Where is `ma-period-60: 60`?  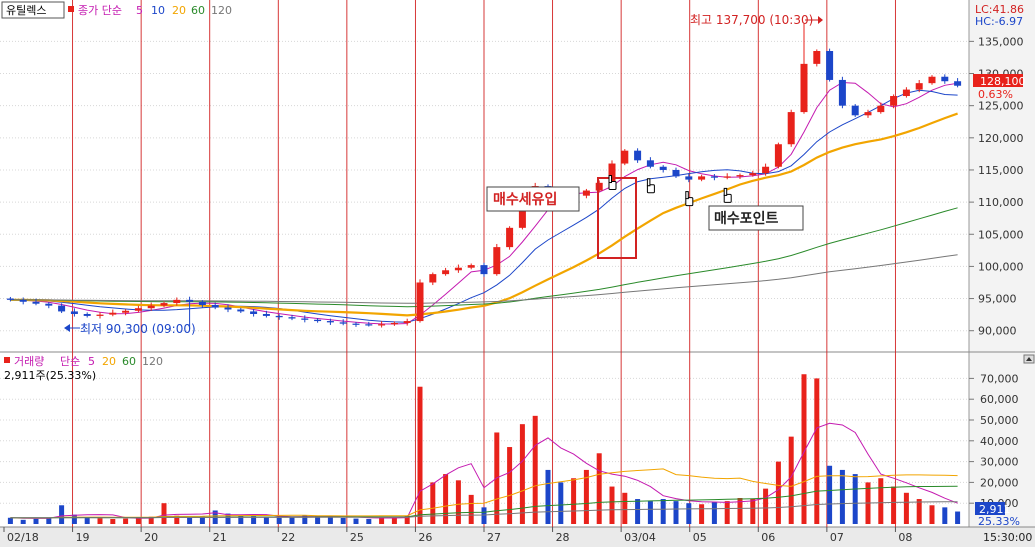
ma-period-60: 60 is located at coordinates (198, 10).